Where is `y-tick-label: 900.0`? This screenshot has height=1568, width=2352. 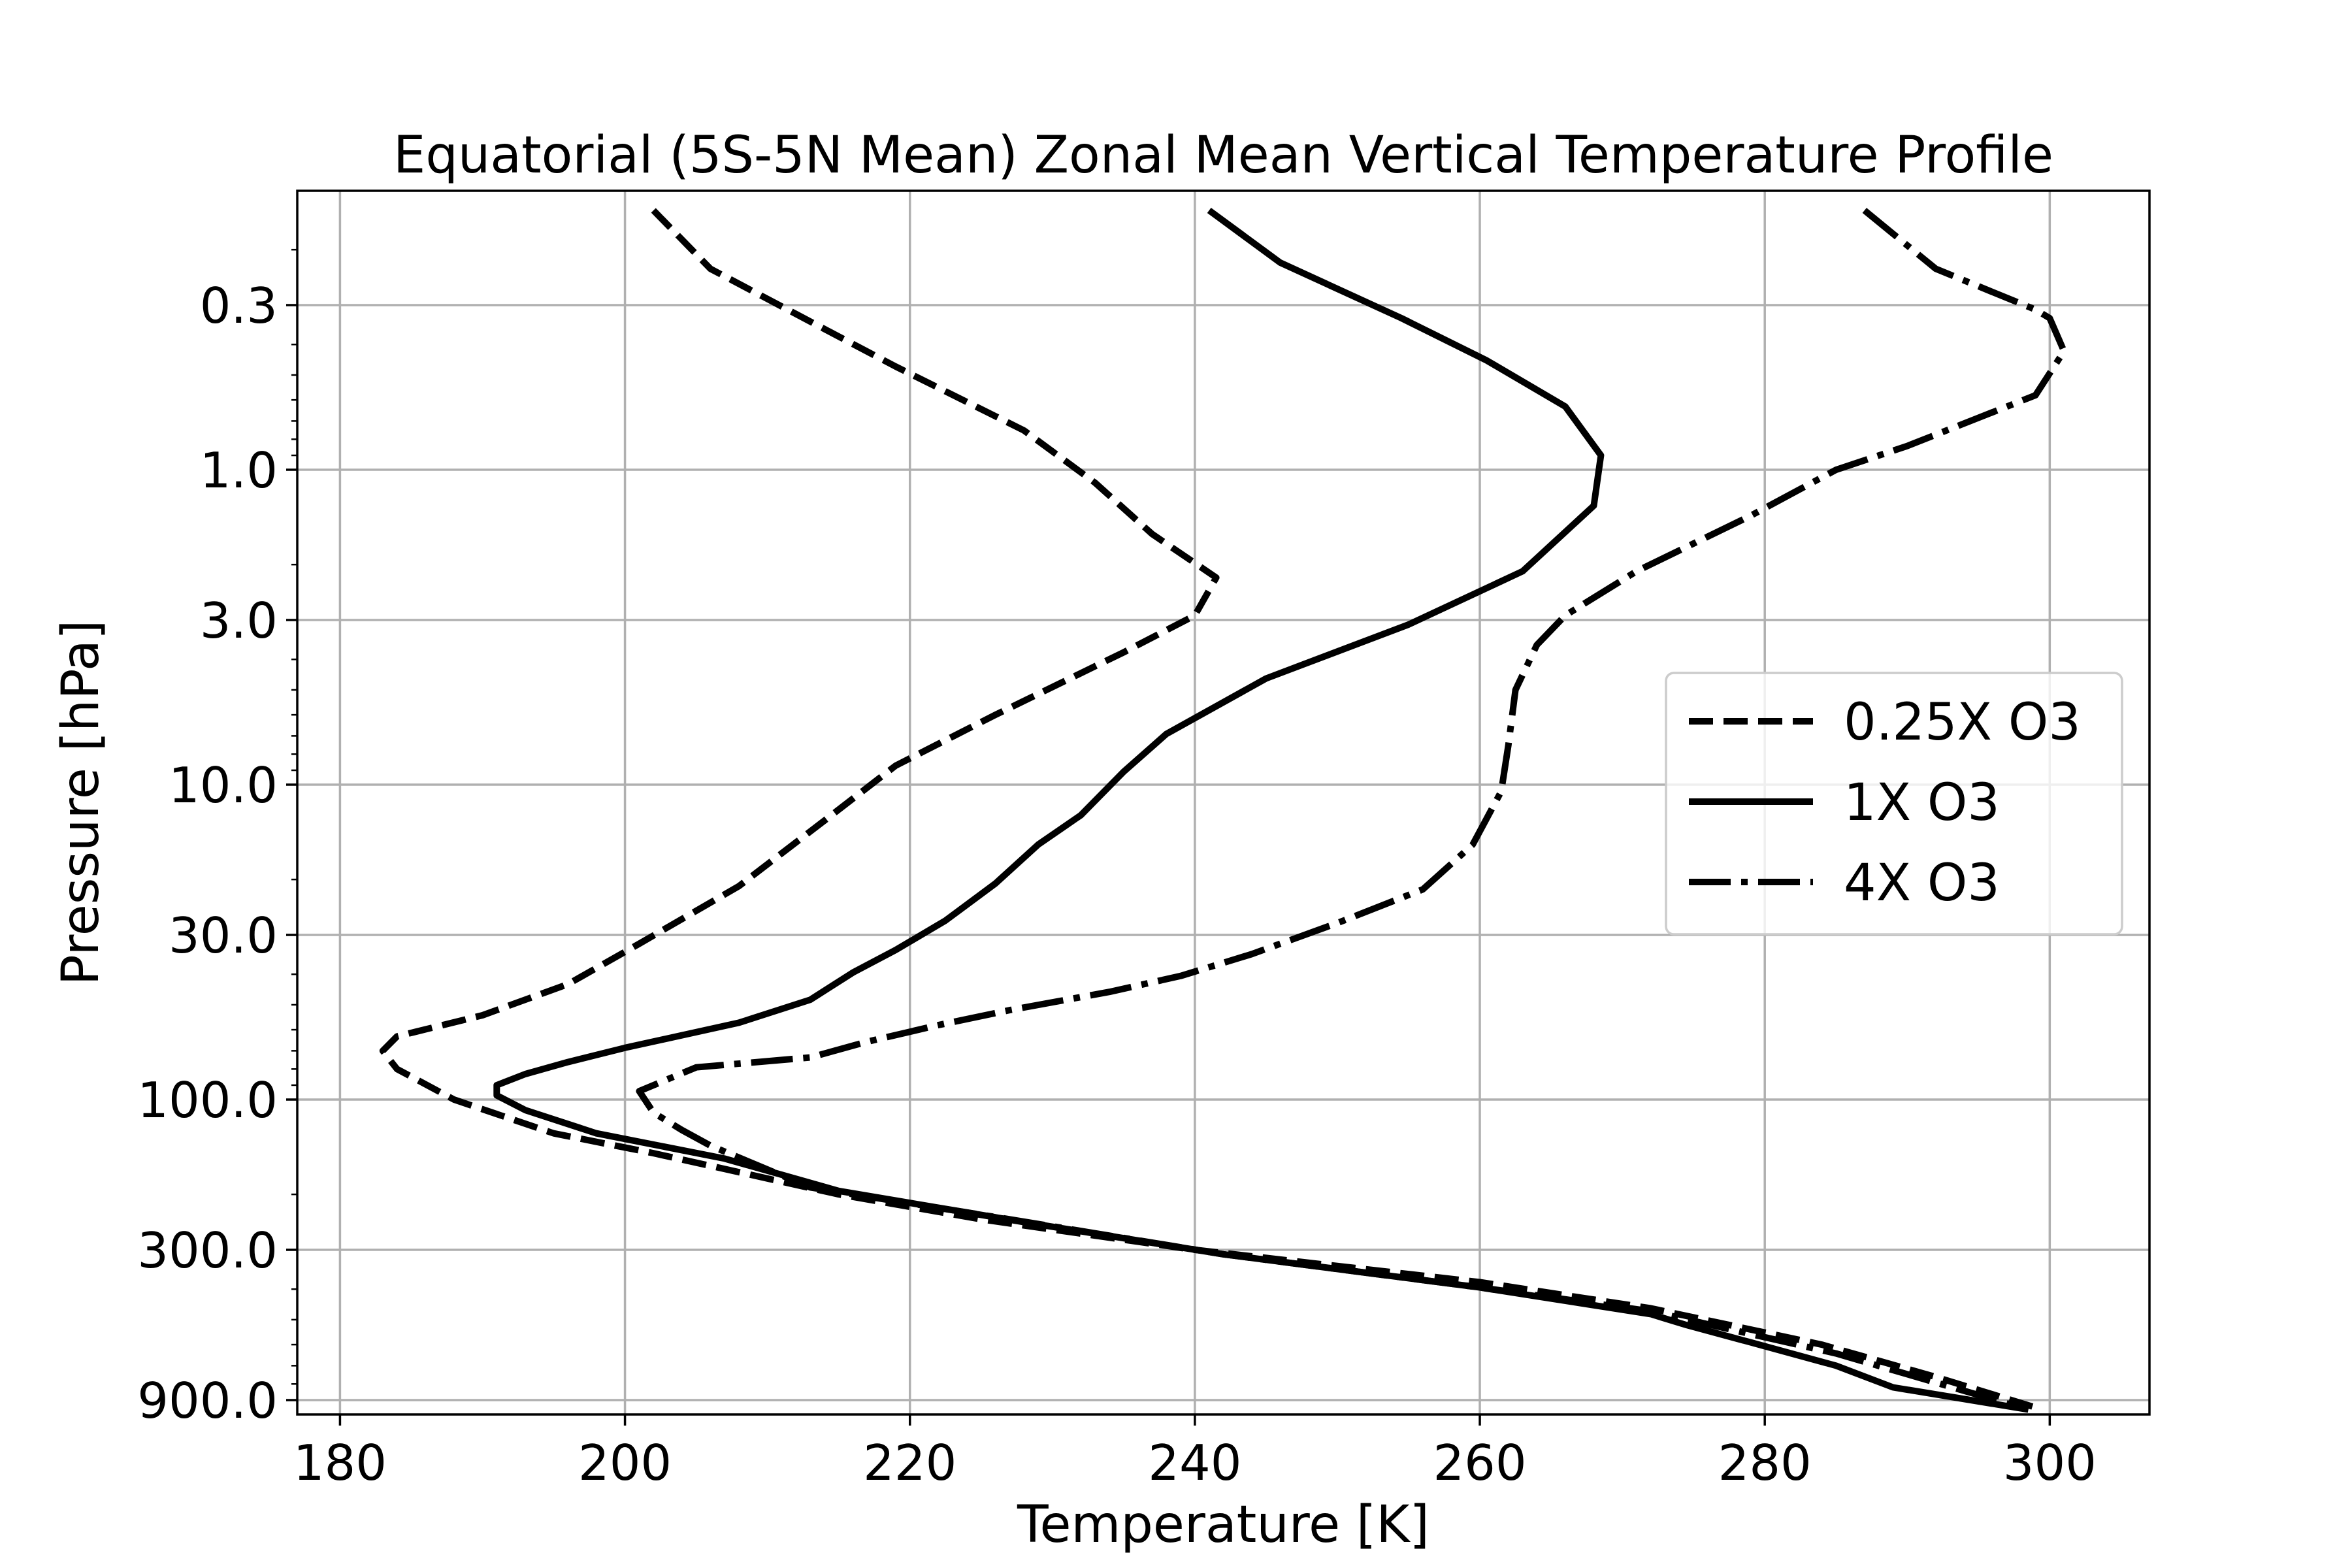
y-tick-label: 900.0 is located at coordinates (207, 1400).